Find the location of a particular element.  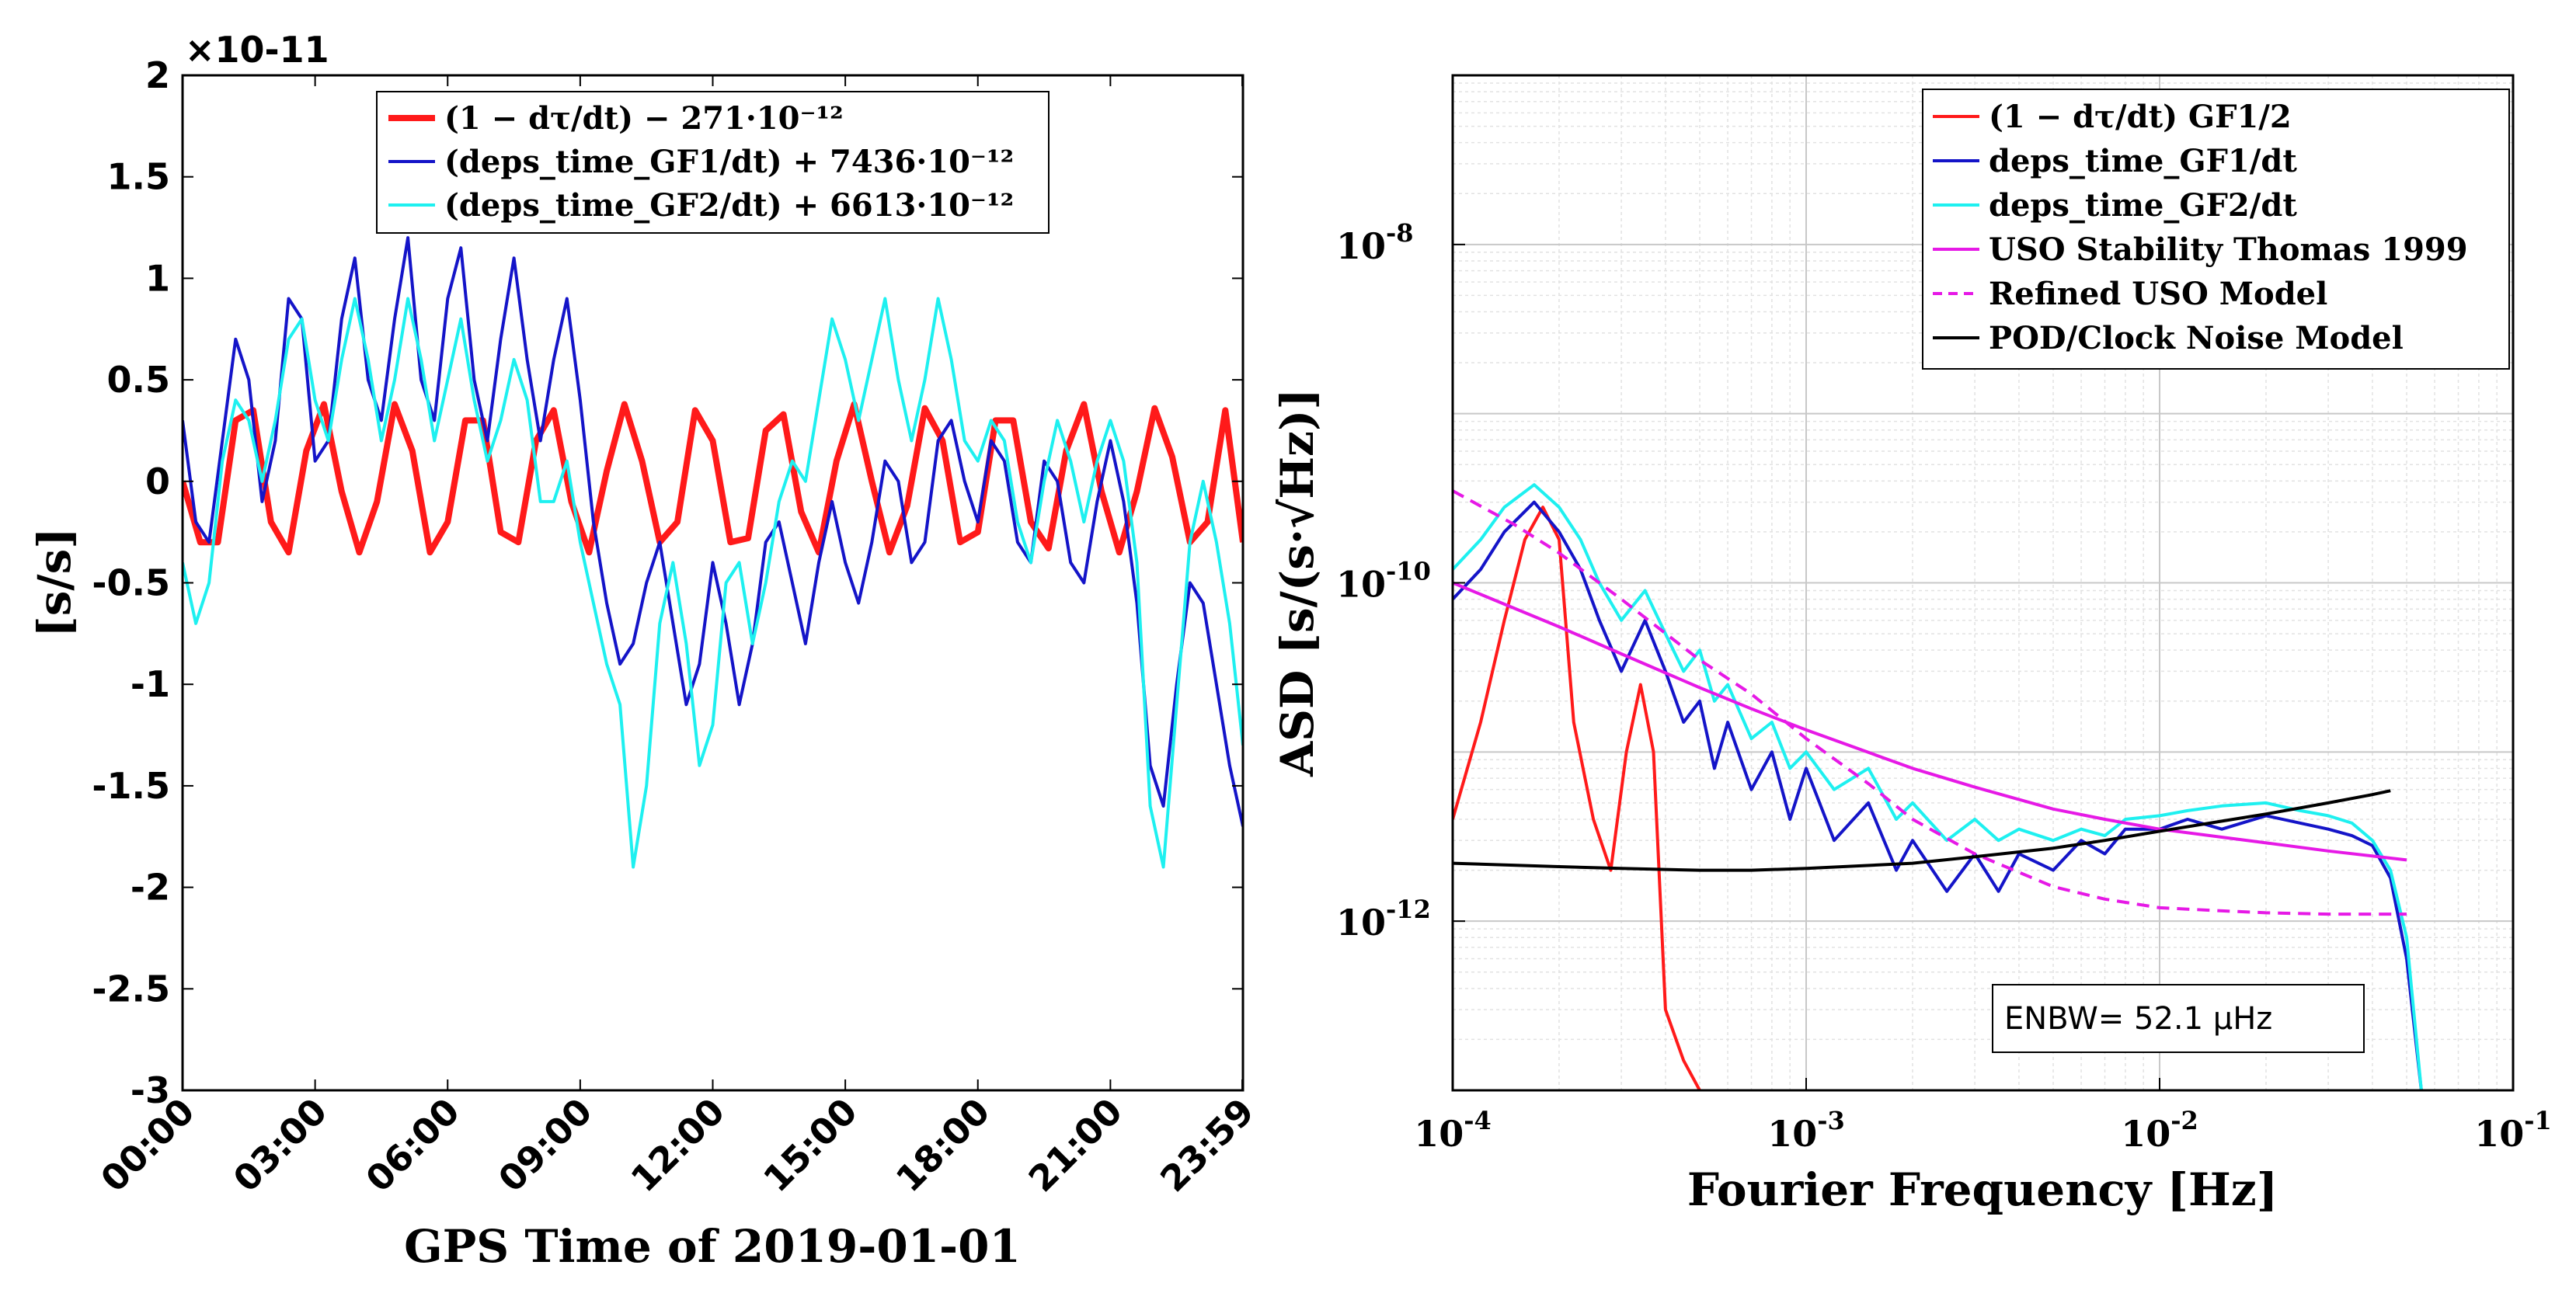

left-y-tick-label: -0.5 is located at coordinates (131, 583).